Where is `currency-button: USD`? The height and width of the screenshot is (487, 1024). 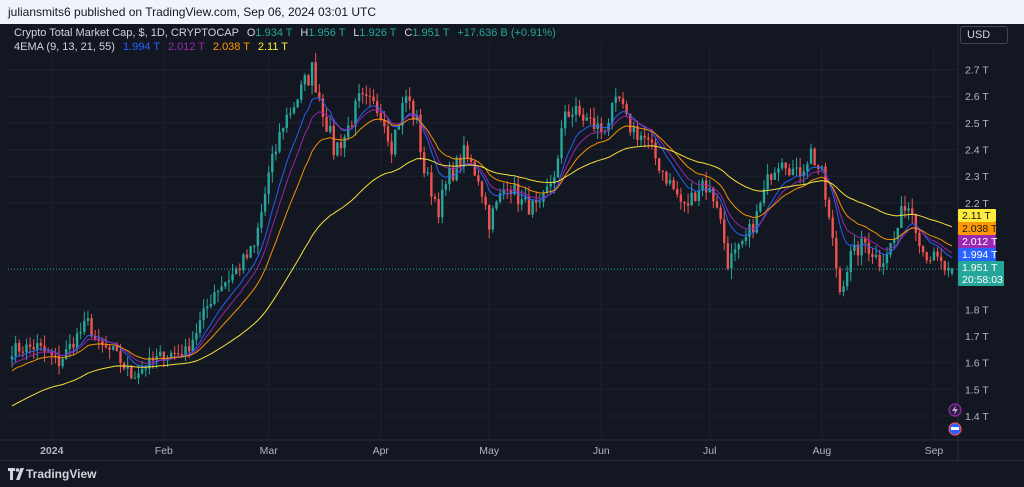
currency-button: USD is located at coordinates (984, 35).